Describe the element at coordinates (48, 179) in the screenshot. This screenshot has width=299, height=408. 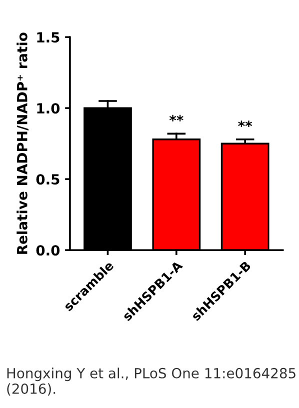
I see `y-tick-label: 0.5` at that location.